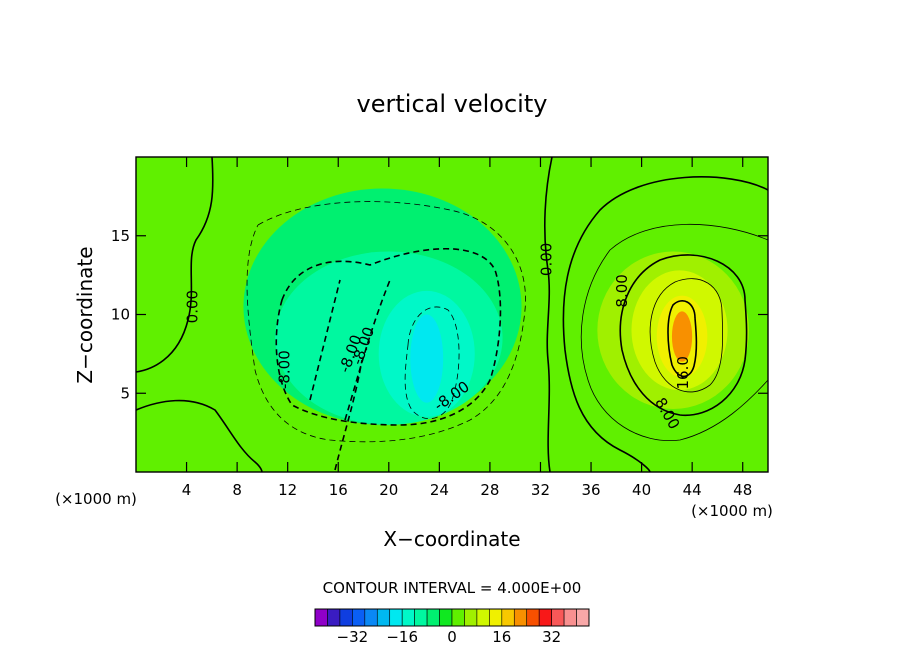 The height and width of the screenshot is (654, 904). Describe the element at coordinates (125, 393) in the screenshot. I see `y-tick-label: 5` at that location.